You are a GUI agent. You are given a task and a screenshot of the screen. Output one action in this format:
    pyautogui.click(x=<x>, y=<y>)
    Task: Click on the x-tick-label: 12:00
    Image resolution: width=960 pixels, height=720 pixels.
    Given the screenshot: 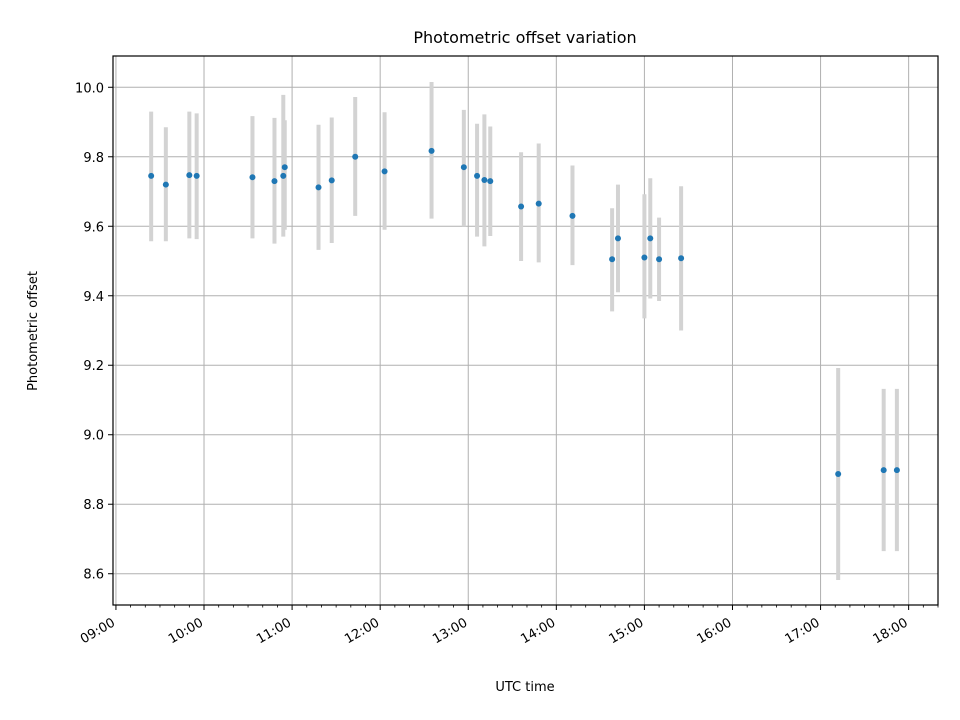 What is the action you would take?
    pyautogui.click(x=362, y=631)
    